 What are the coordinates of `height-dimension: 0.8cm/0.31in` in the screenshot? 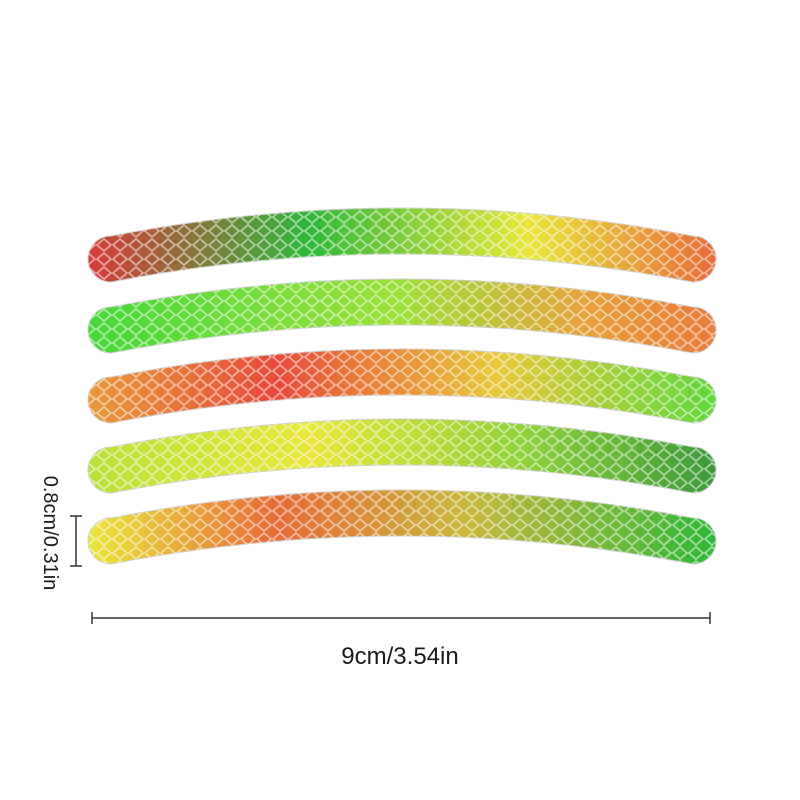 It's located at (60, 533).